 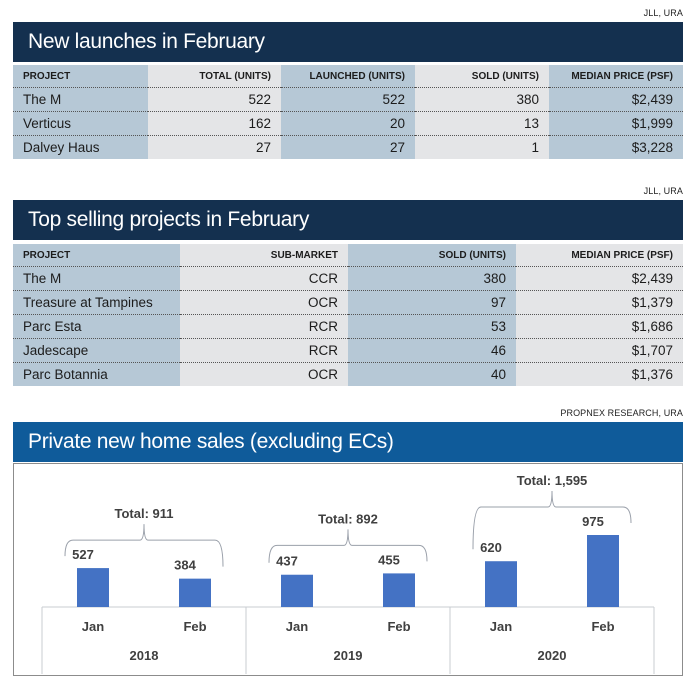 I want to click on cell-total: 162, so click(x=214, y=123).